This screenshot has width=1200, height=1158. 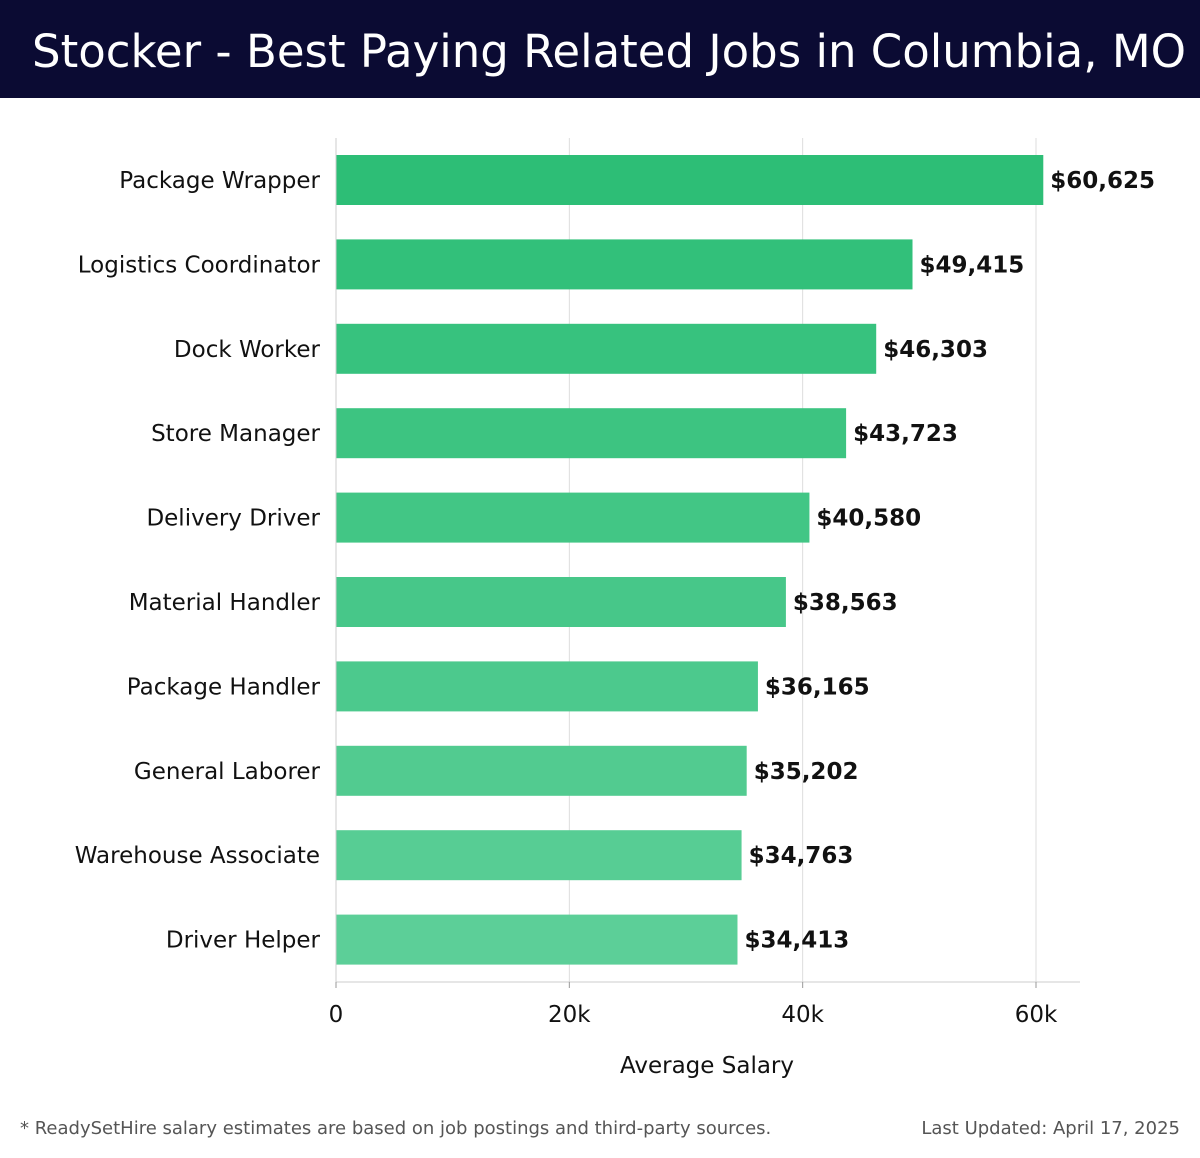 What do you see at coordinates (243, 941) in the screenshot?
I see `category-label-10: Driver Helper` at bounding box center [243, 941].